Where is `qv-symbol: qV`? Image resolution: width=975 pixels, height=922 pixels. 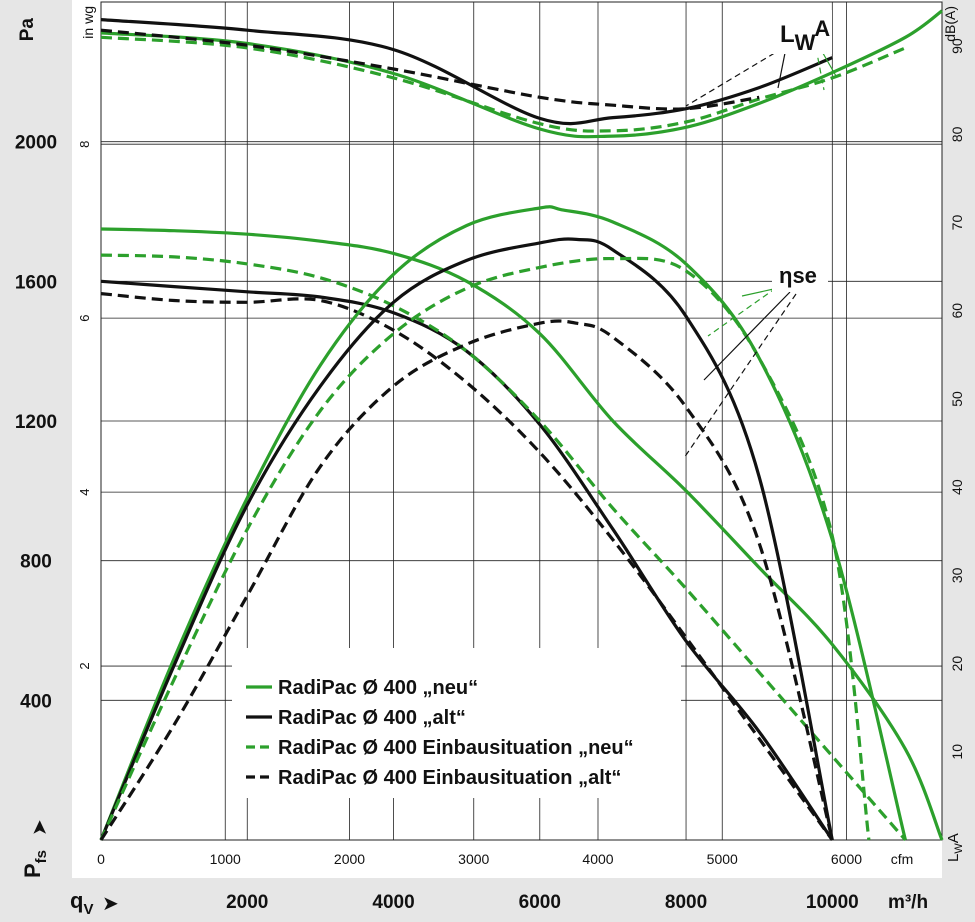
qv-symbol: qV is located at coordinates (81, 903).